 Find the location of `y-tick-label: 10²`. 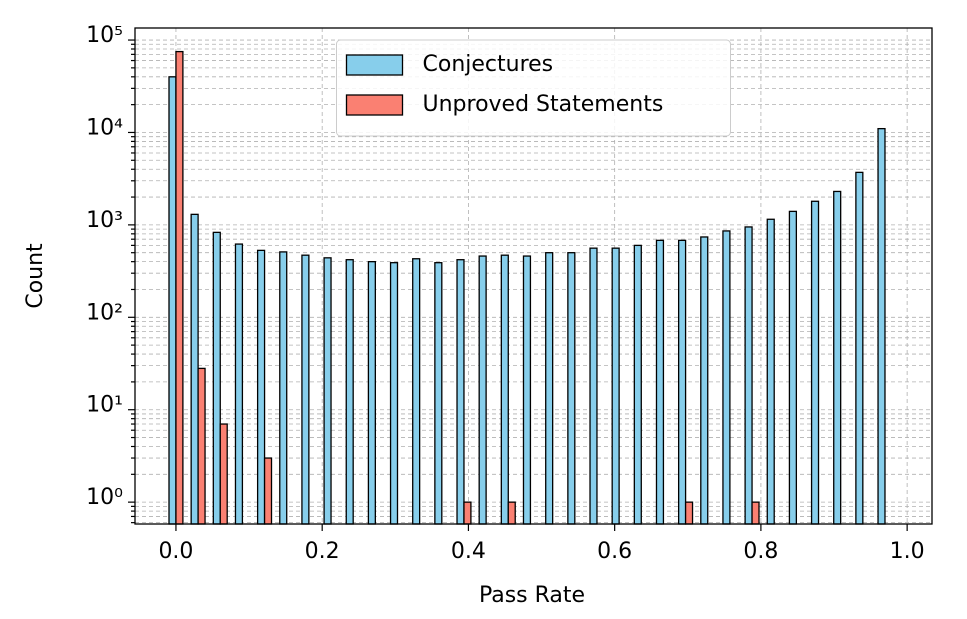

y-tick-label: 10² is located at coordinates (104, 312).